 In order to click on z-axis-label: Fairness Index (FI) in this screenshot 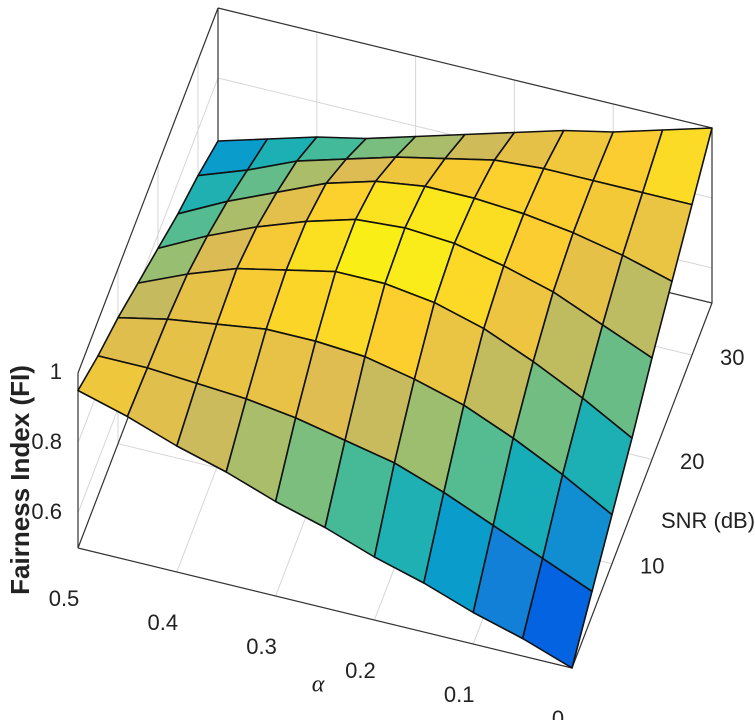, I will do `click(20, 480)`.